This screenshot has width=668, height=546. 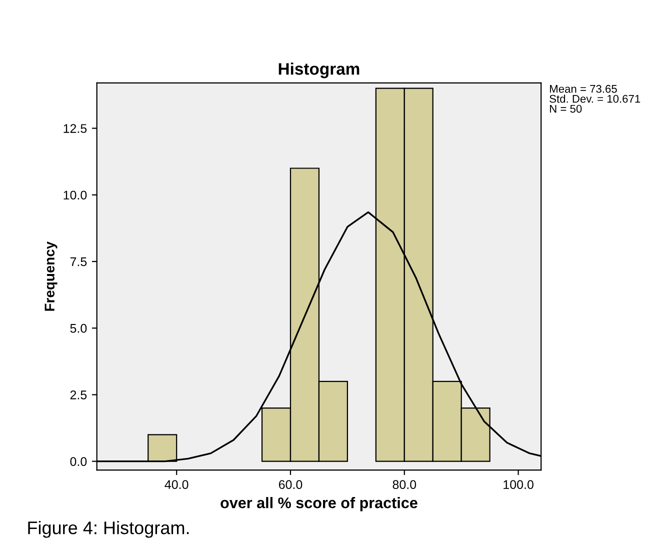 What do you see at coordinates (78, 328) in the screenshot?
I see `y-tick-label: 5.0` at bounding box center [78, 328].